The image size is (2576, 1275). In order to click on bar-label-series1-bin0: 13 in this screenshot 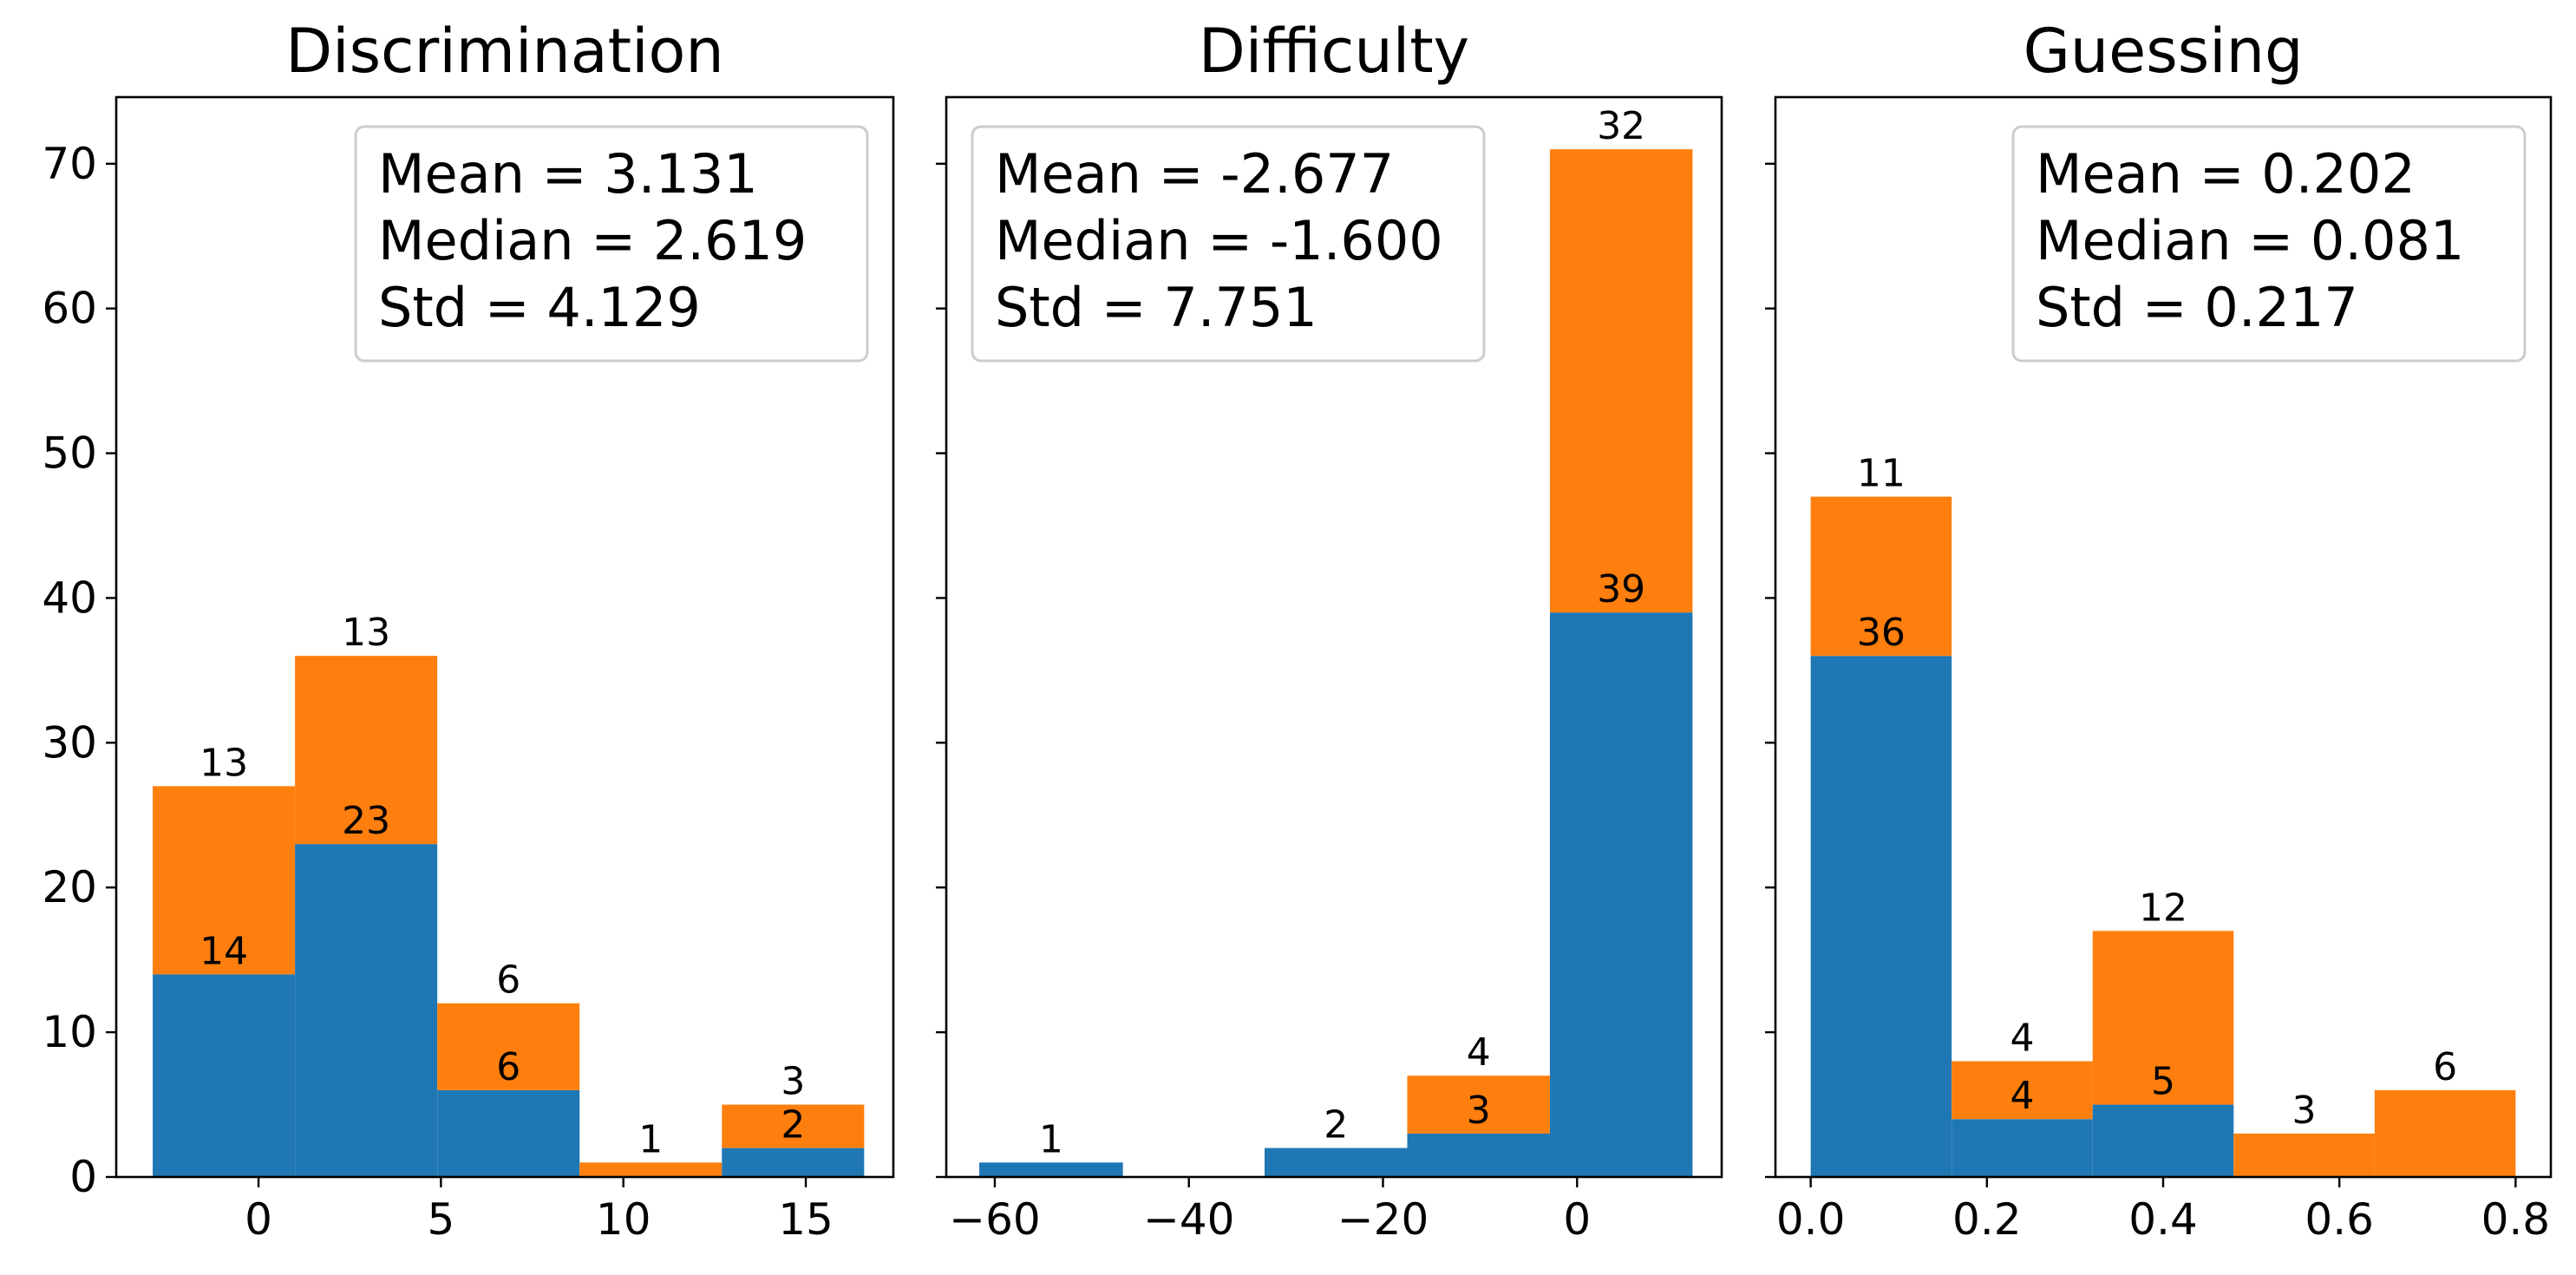, I will do `click(223, 763)`.